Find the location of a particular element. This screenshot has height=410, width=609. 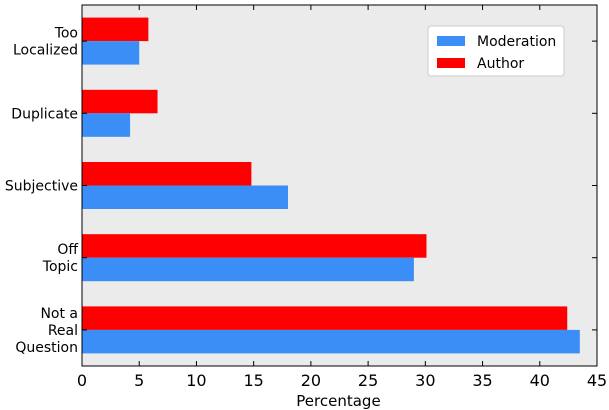

category-label: Not a Real Question is located at coordinates (46, 331).